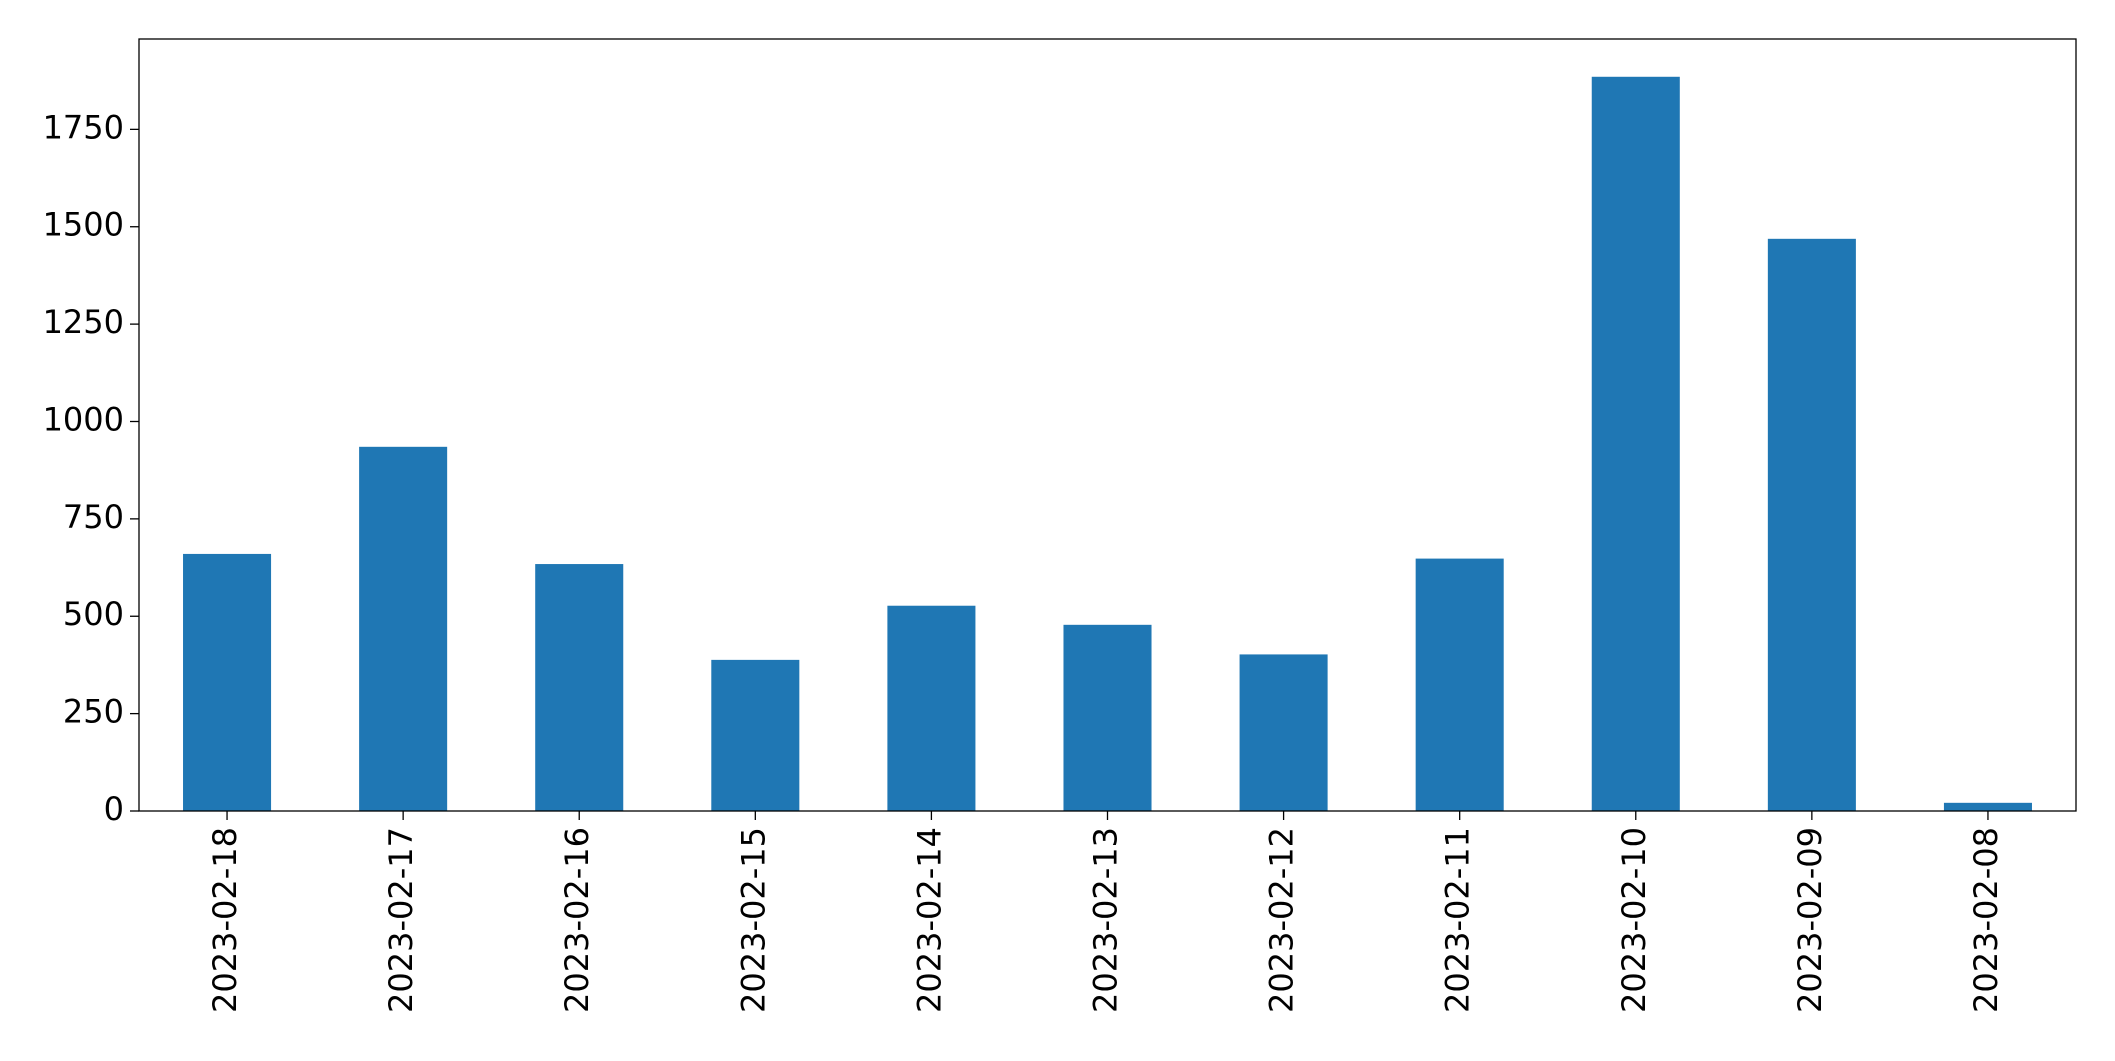 The height and width of the screenshot is (1061, 2115). I want to click on x-tick-label: 2023-02-08, so click(1986, 920).